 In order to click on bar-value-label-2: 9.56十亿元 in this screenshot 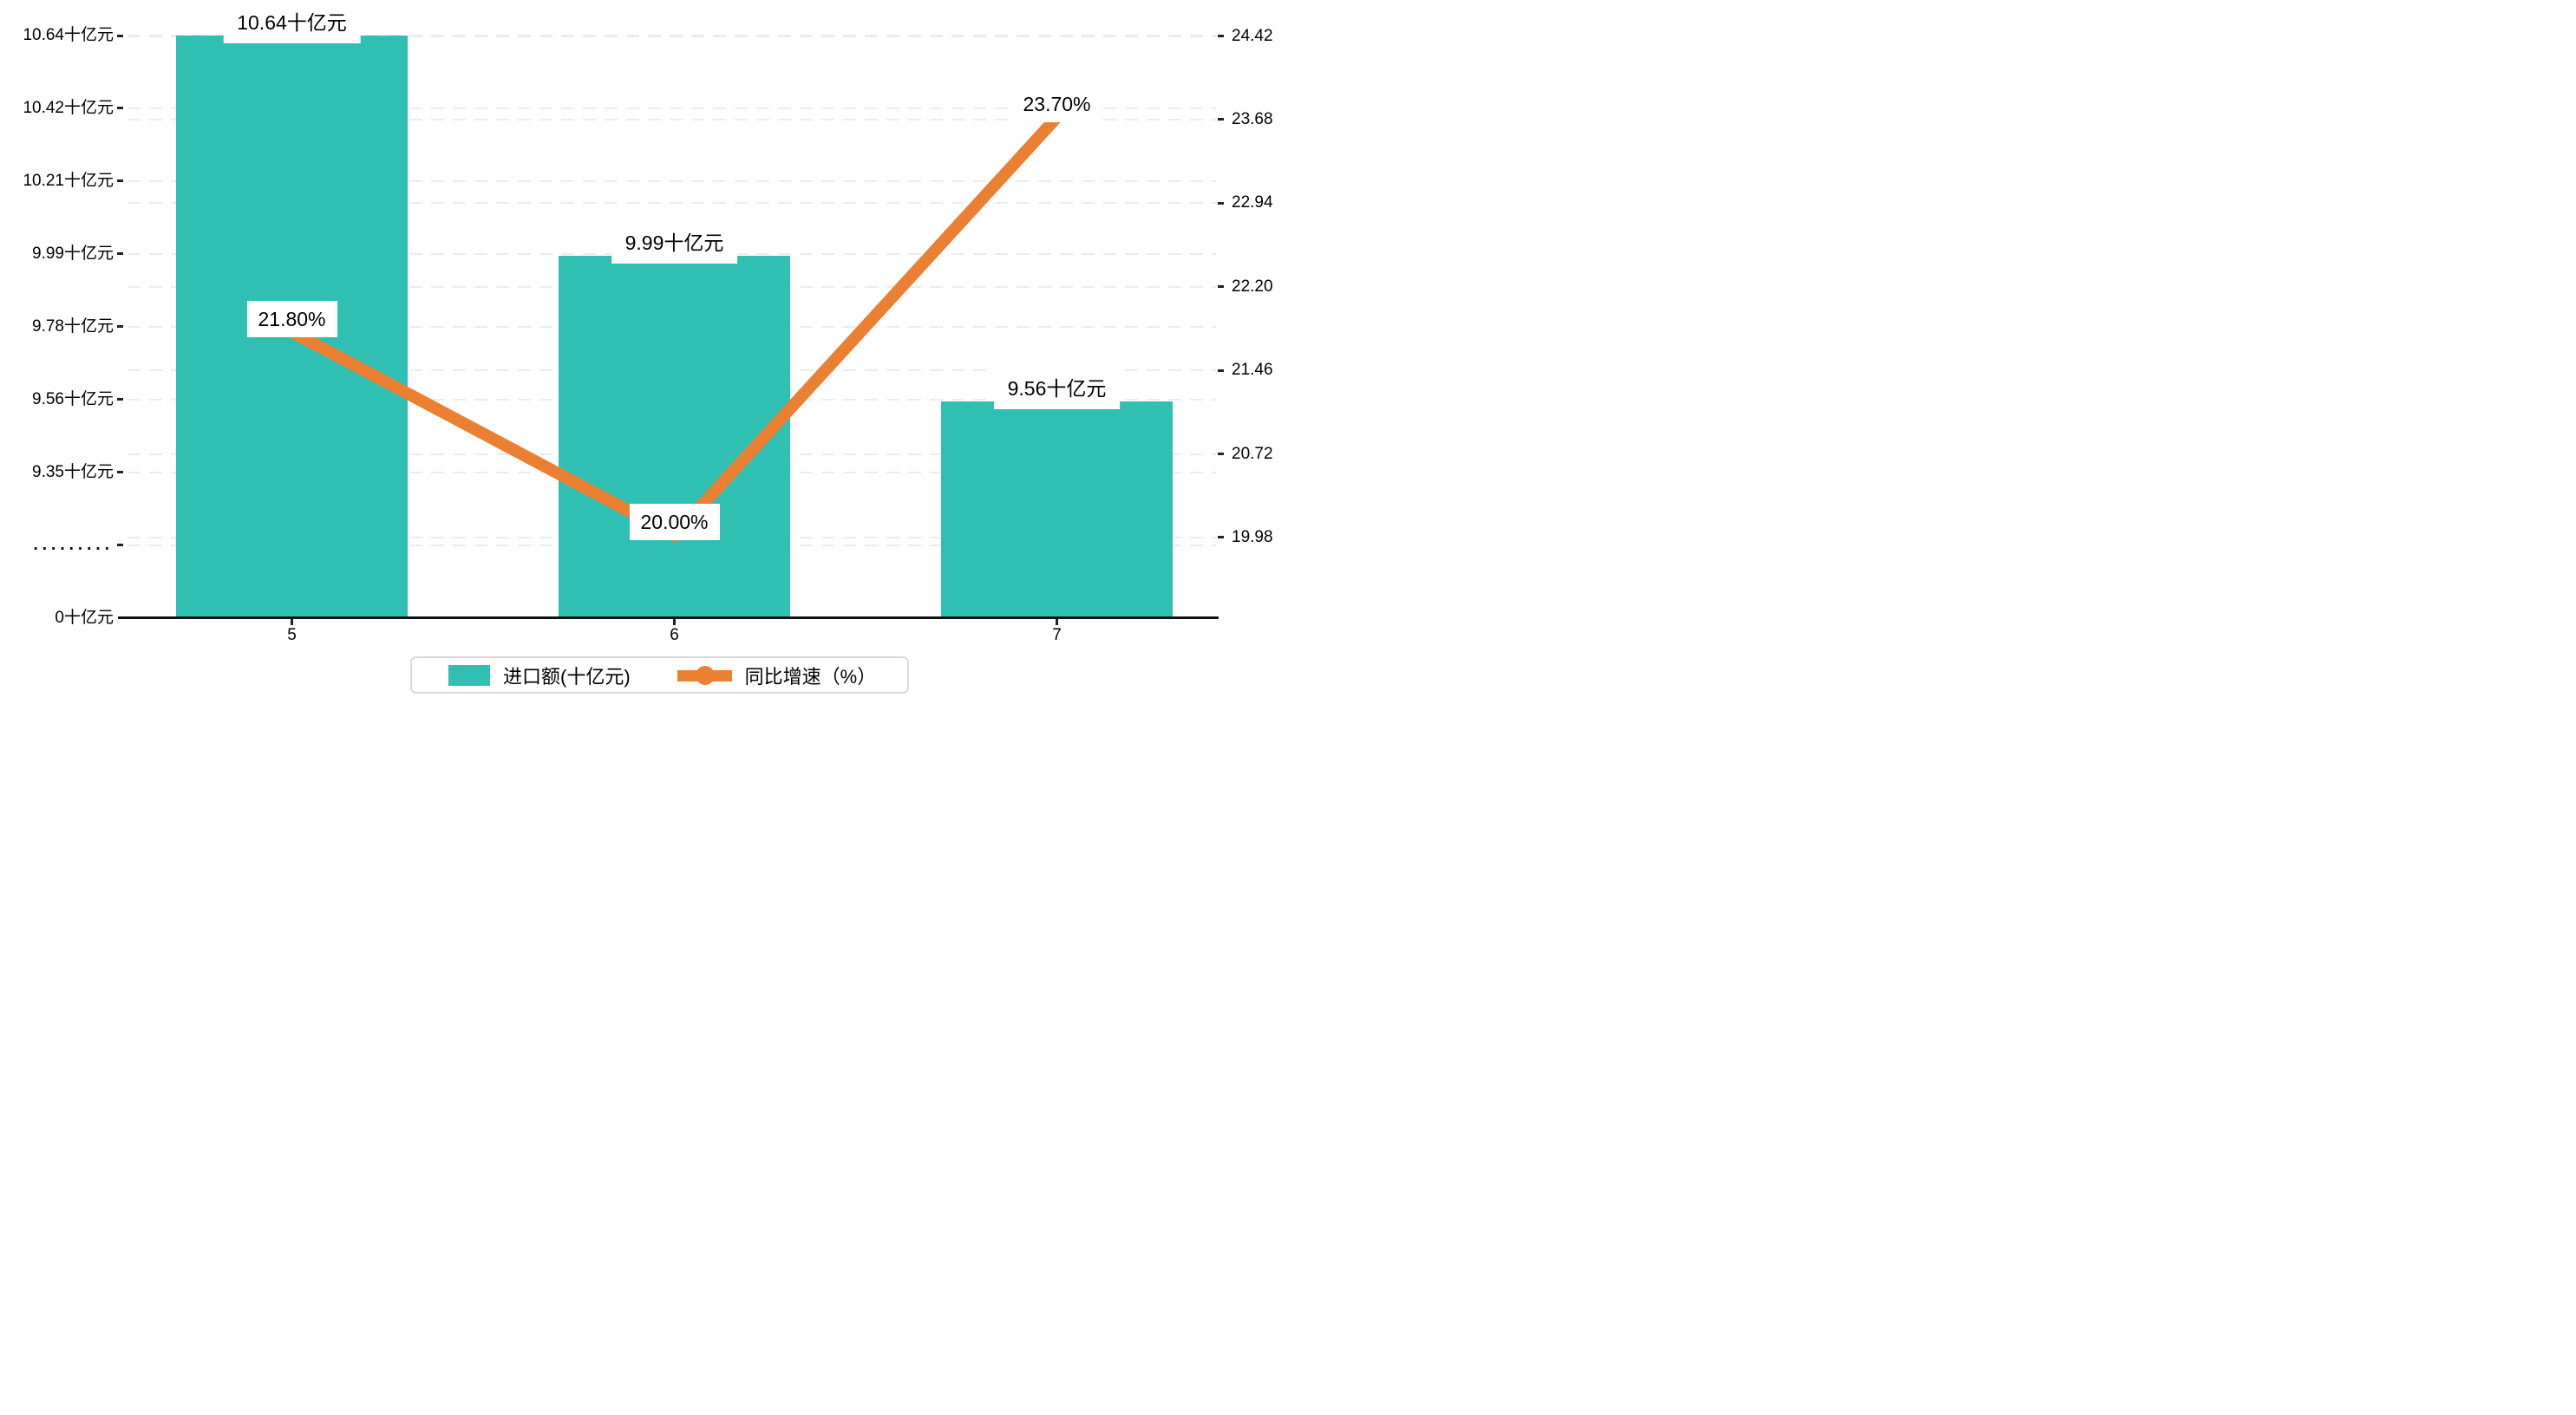, I will do `click(1057, 388)`.